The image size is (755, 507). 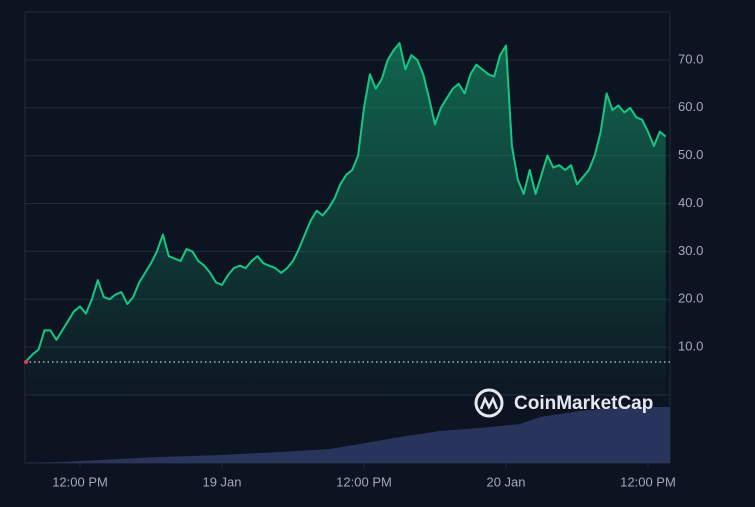 What do you see at coordinates (583, 403) in the screenshot?
I see `watermark-text: CoinMarketCap` at bounding box center [583, 403].